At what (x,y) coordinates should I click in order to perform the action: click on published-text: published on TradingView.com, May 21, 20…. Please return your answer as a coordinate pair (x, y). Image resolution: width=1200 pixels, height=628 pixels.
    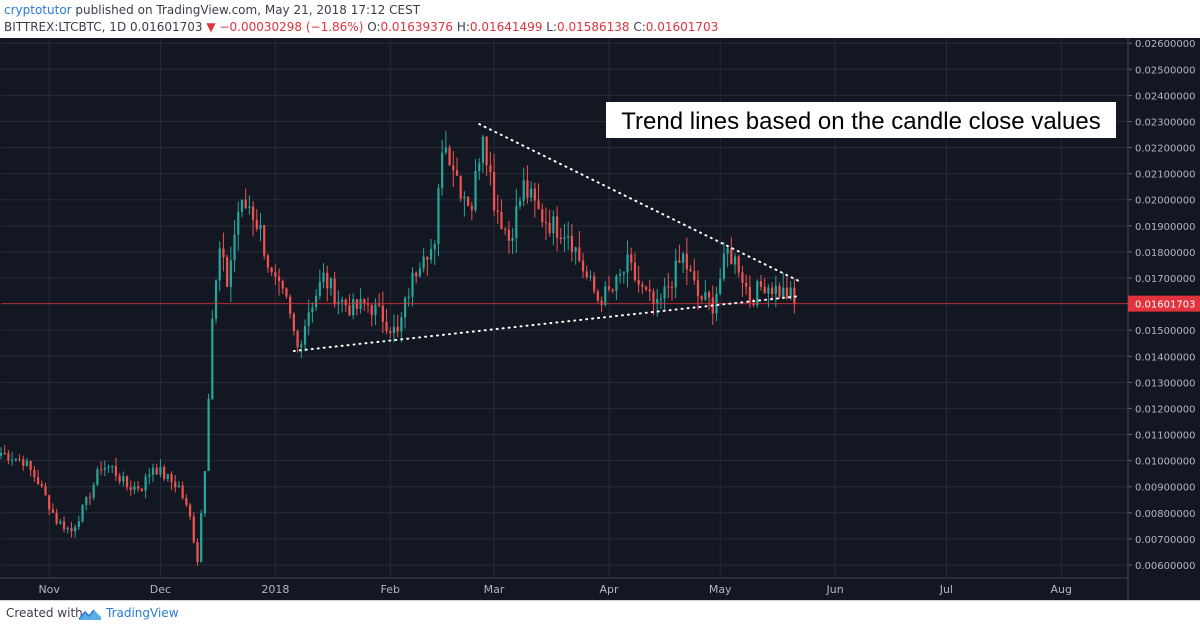
    Looking at the image, I should click on (248, 10).